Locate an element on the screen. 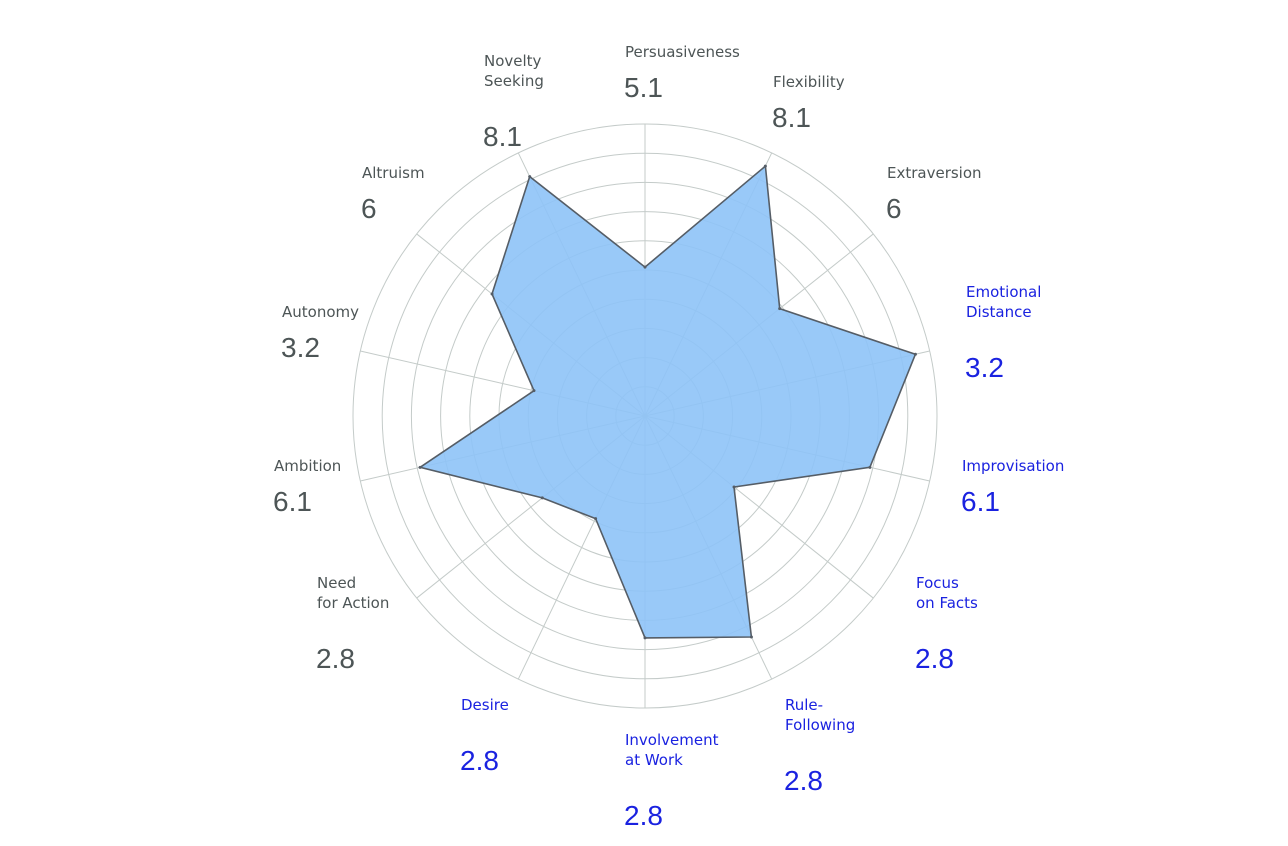  axis-label-text: Novelty is located at coordinates (513, 61).